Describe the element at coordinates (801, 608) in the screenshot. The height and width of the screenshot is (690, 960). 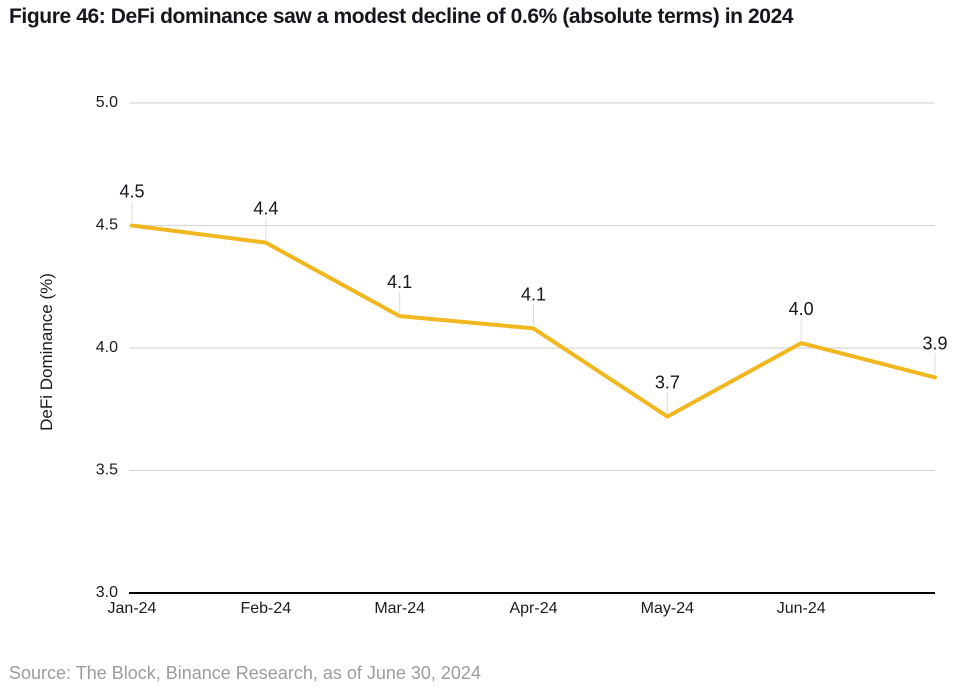
I see `x-tick-label: Jun-24` at that location.